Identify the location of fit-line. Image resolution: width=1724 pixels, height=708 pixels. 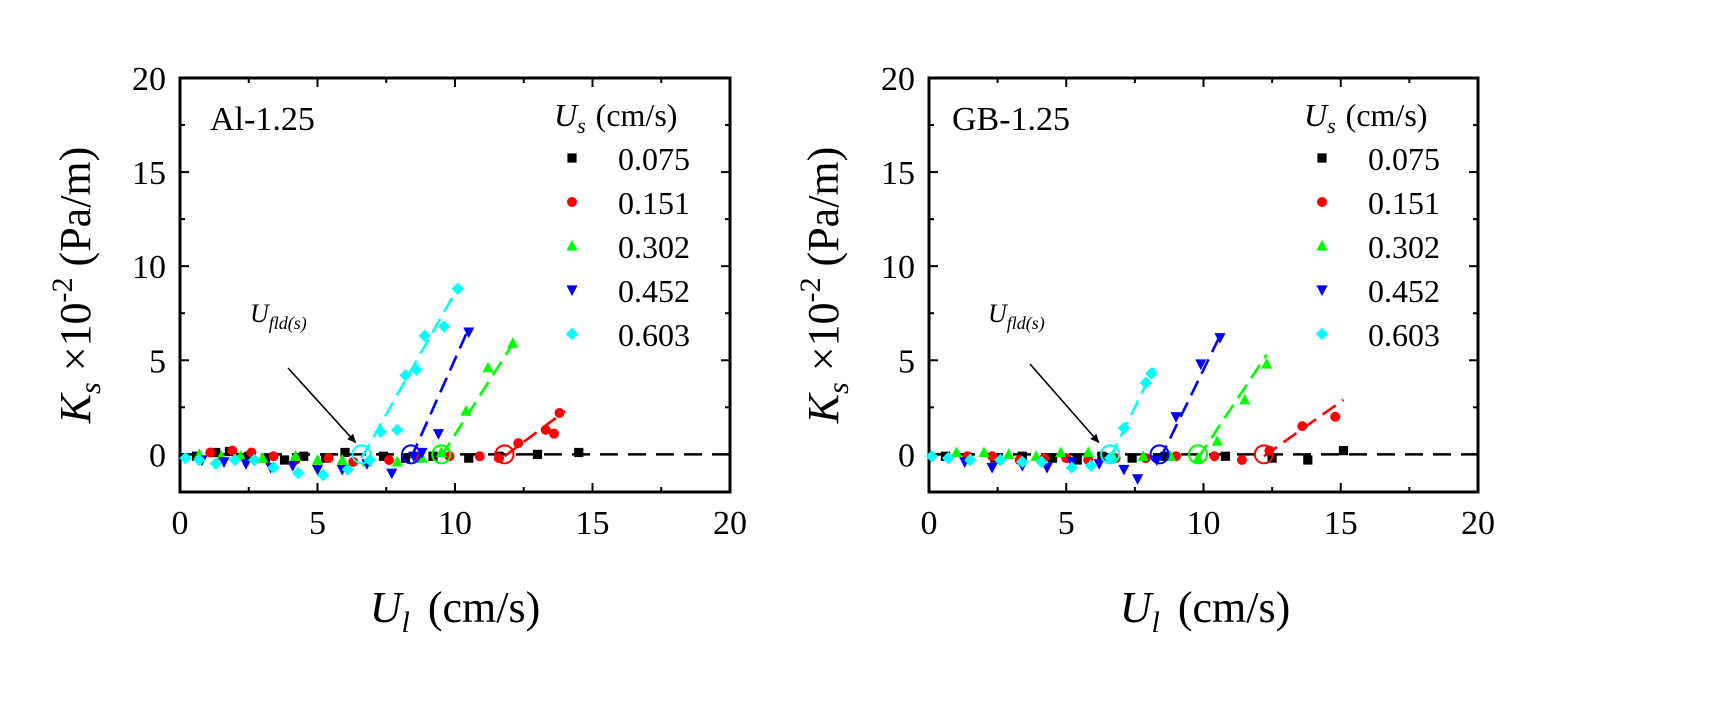
(1232, 406).